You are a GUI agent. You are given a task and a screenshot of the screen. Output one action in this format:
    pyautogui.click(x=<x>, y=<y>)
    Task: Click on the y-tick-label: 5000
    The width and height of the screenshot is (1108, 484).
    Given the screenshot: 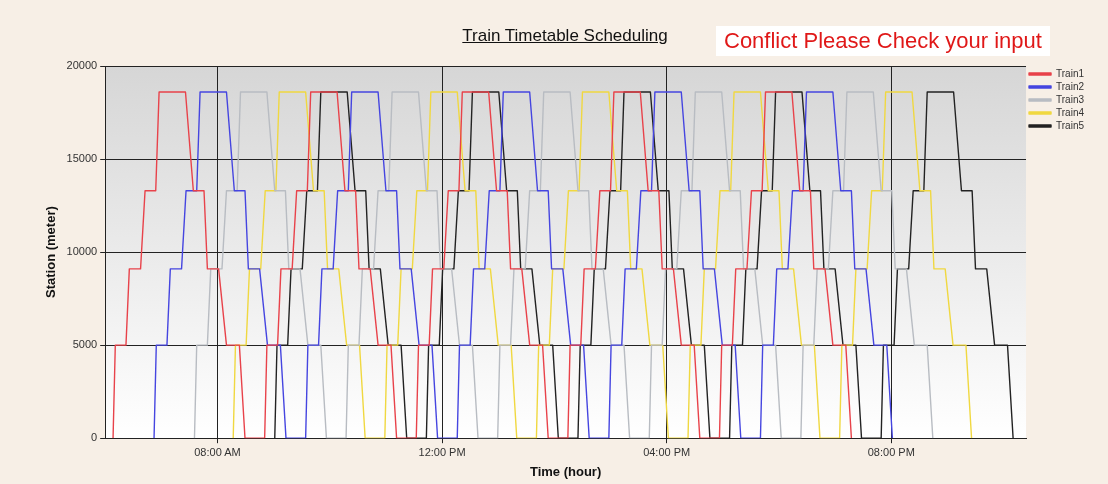 What is the action you would take?
    pyautogui.click(x=85, y=344)
    